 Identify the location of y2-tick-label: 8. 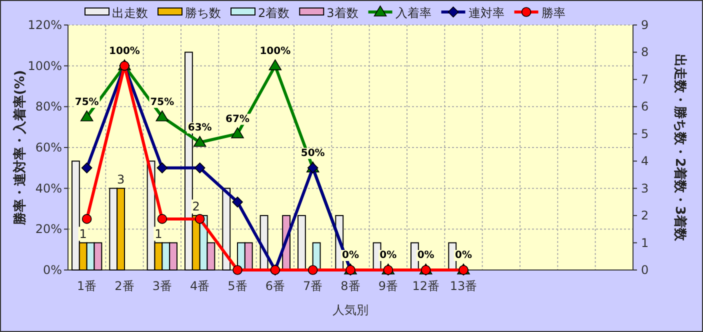
(645, 52).